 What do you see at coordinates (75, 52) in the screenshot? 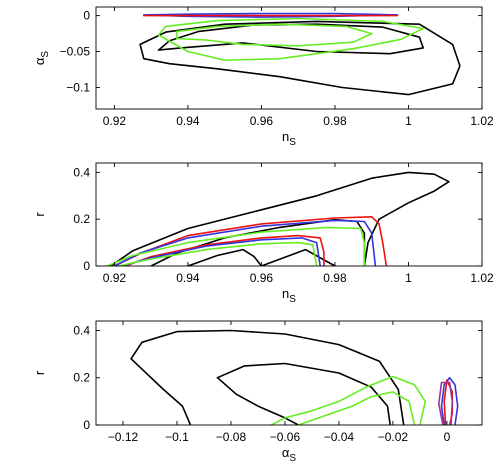
I see `y-tick-label: −0.05` at bounding box center [75, 52].